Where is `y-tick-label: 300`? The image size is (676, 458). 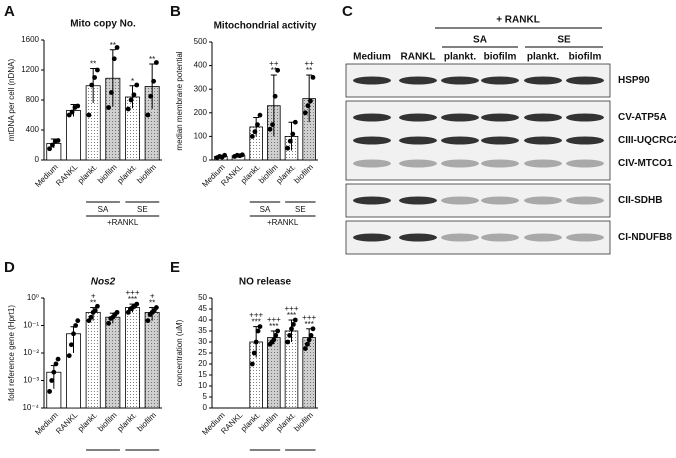 y-tick-label: 300 is located at coordinates (201, 88).